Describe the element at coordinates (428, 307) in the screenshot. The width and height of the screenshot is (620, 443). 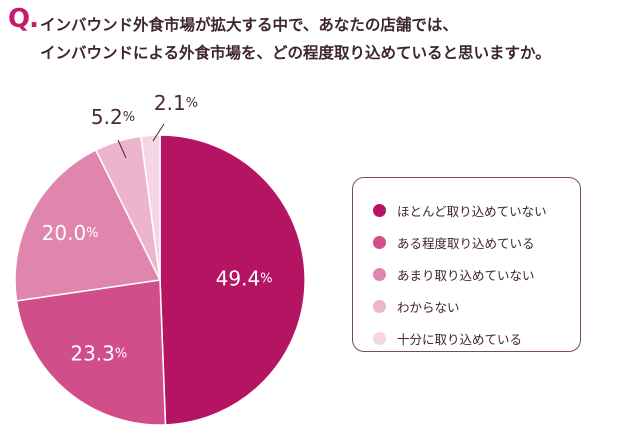
I see `legend-label: わからない` at that location.